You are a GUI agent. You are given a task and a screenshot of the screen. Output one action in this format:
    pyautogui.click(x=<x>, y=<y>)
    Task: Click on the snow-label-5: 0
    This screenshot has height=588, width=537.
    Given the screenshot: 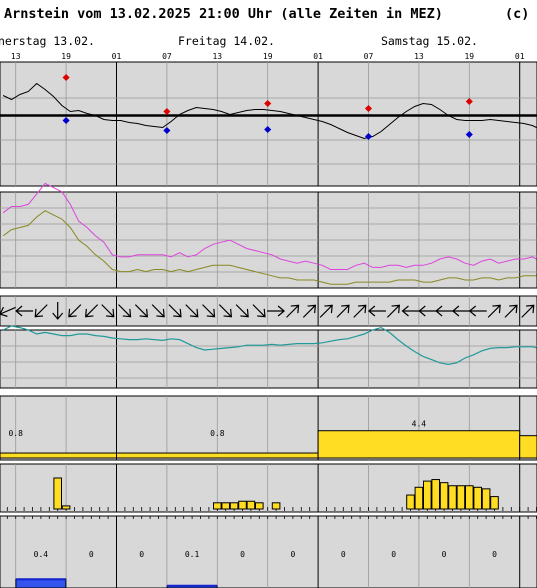 What is the action you would take?
    pyautogui.click(x=242, y=554)
    